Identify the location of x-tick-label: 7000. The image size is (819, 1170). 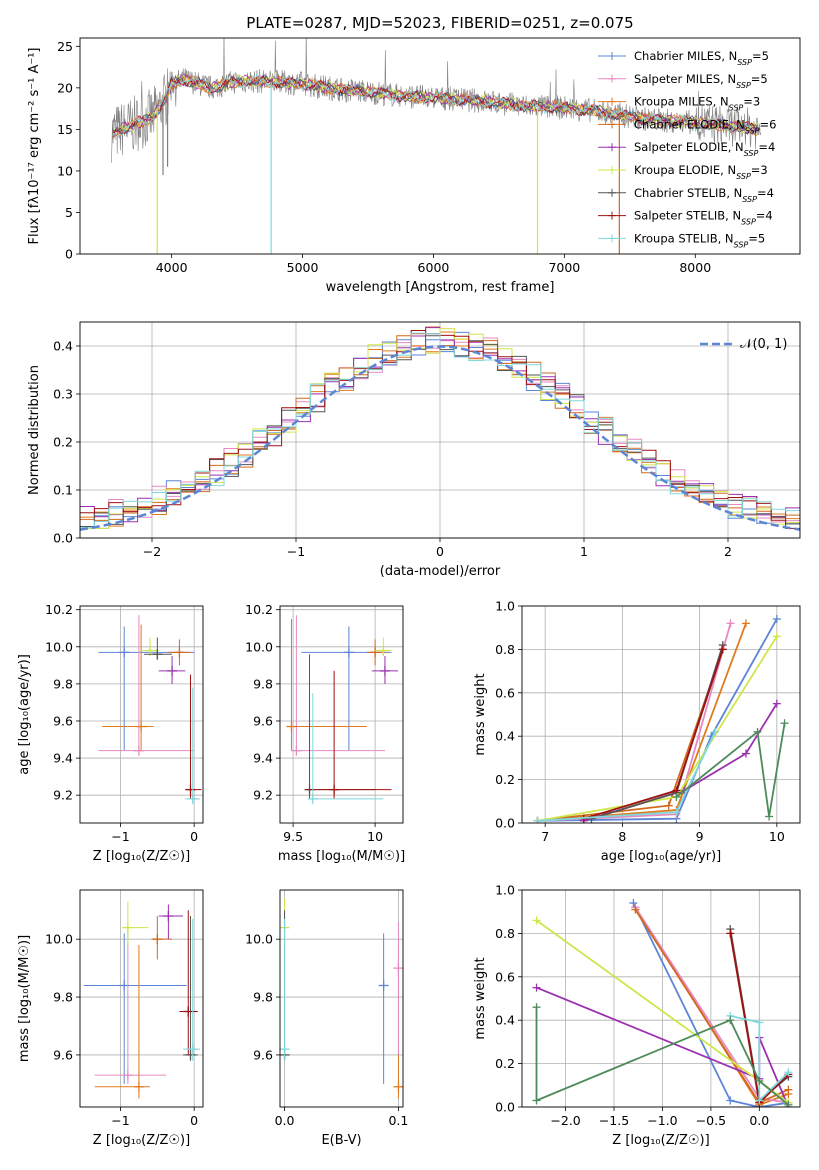
(564, 267).